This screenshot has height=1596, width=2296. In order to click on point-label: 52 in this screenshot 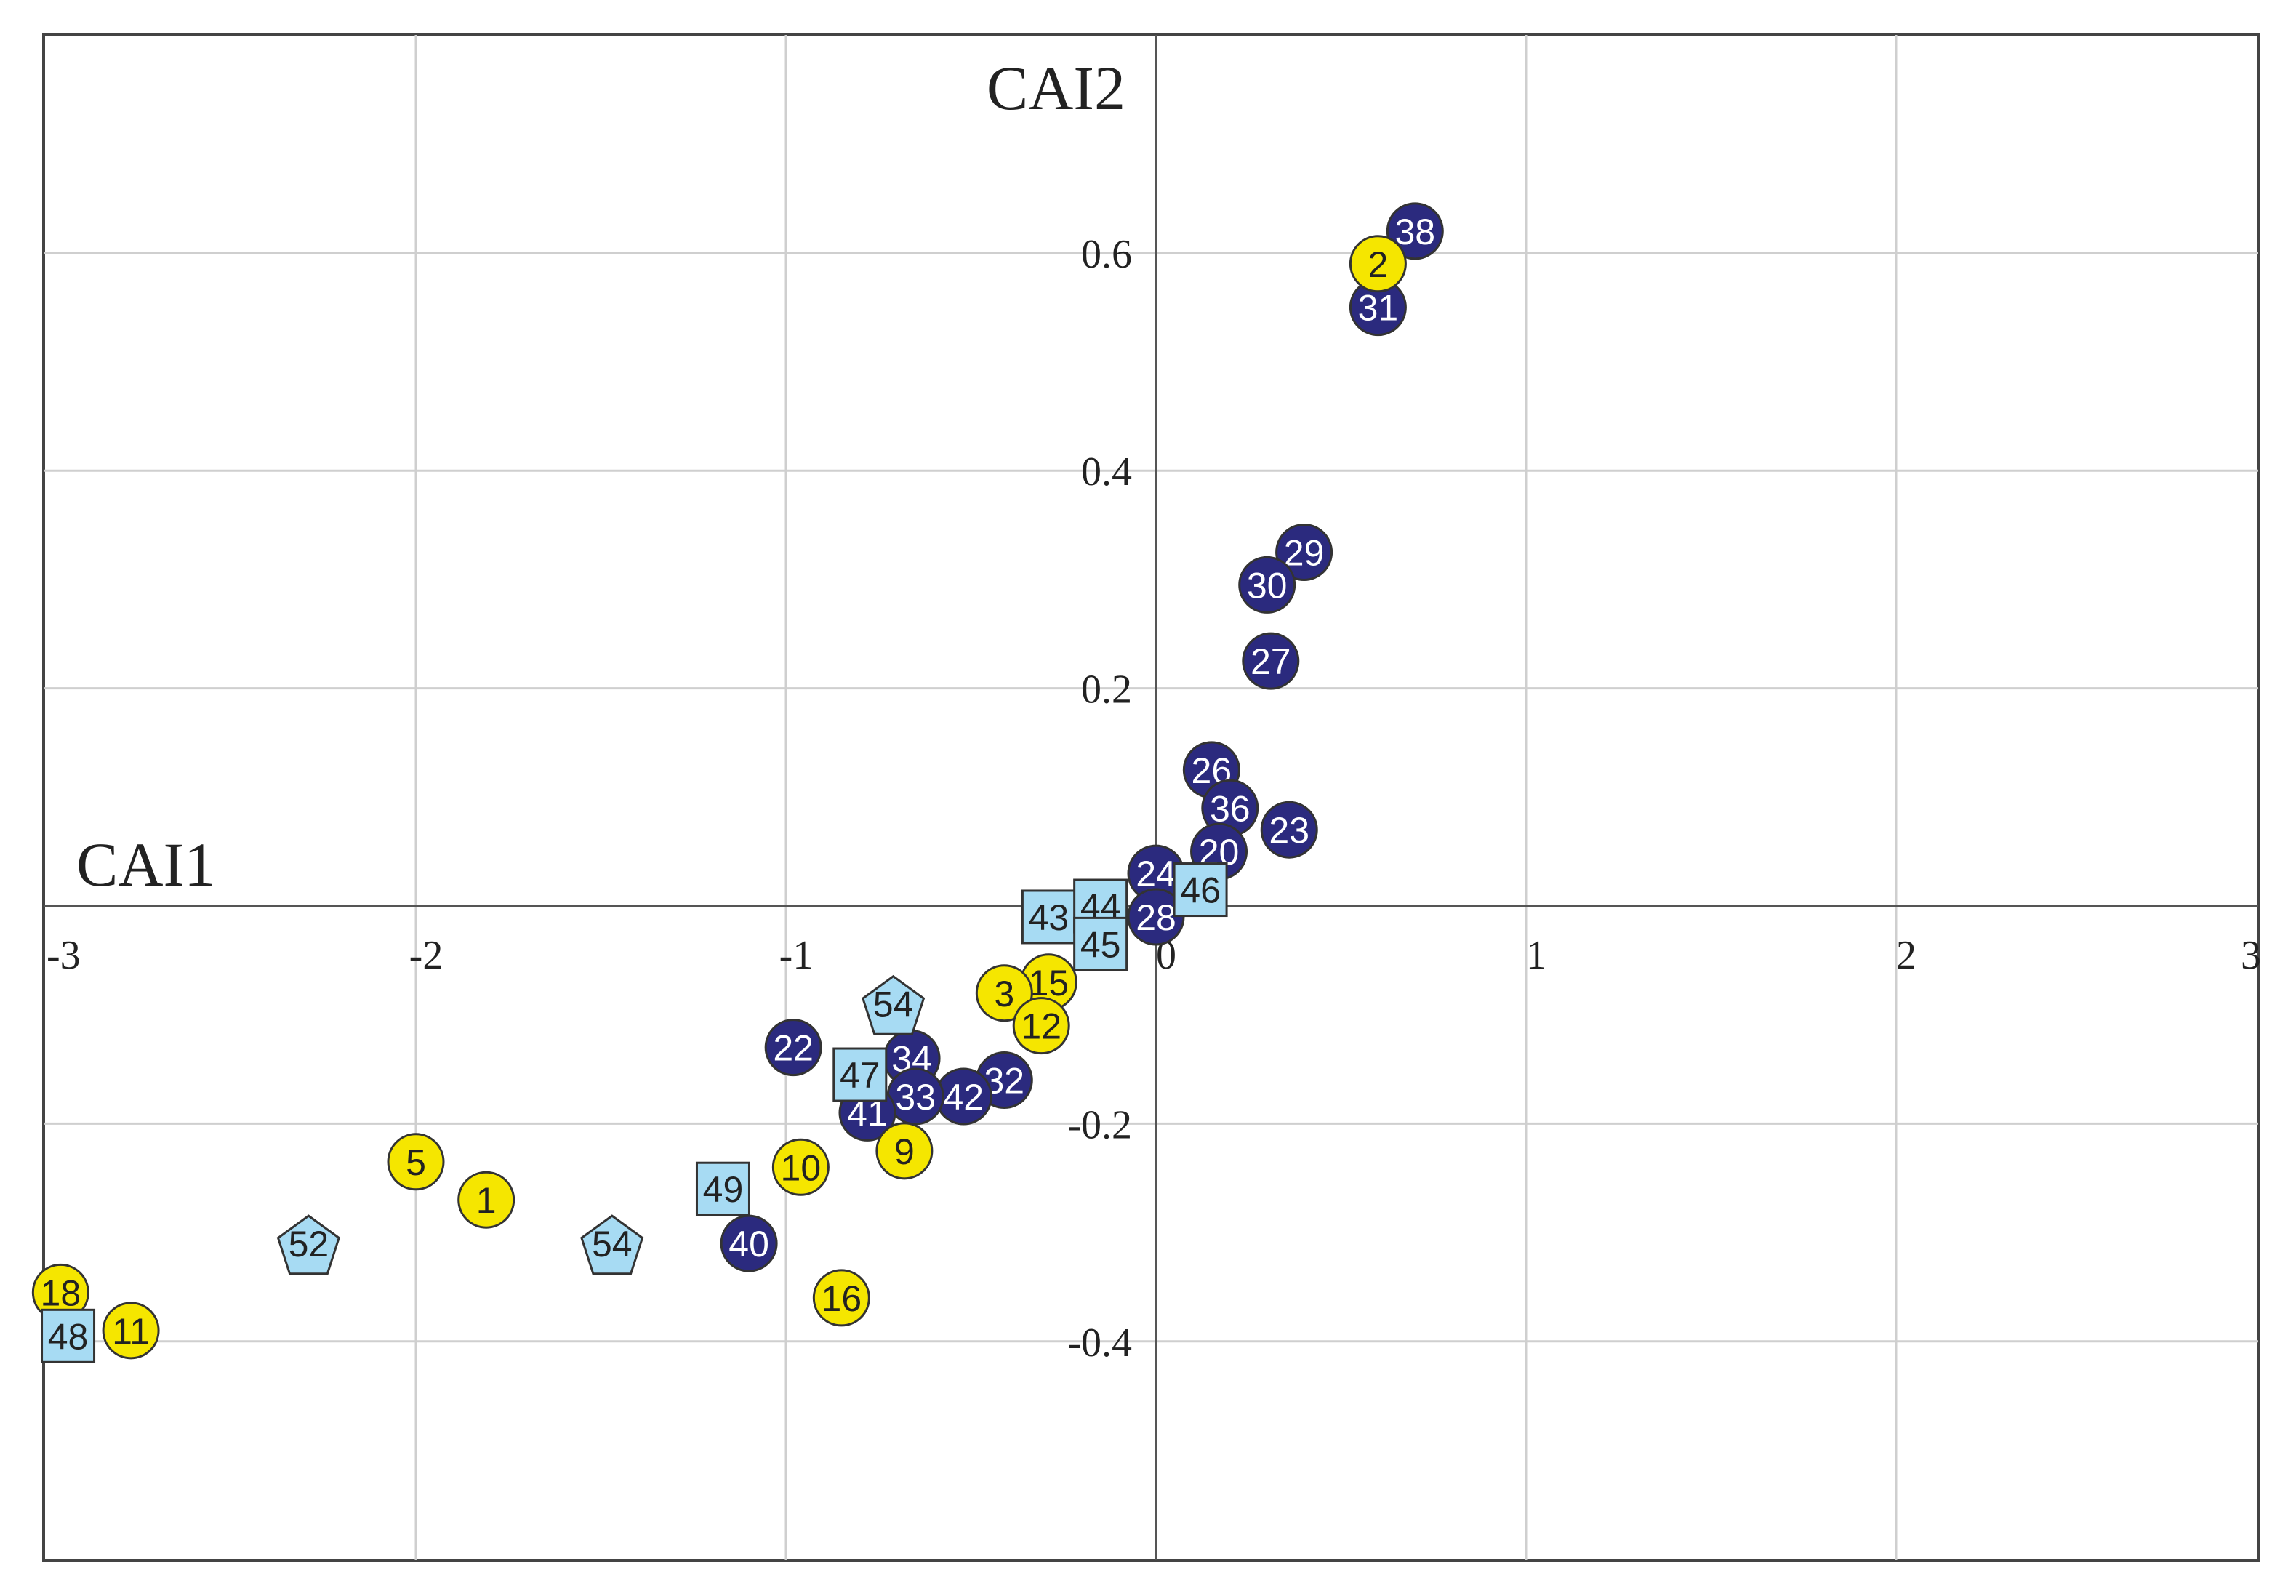, I will do `click(309, 1244)`.